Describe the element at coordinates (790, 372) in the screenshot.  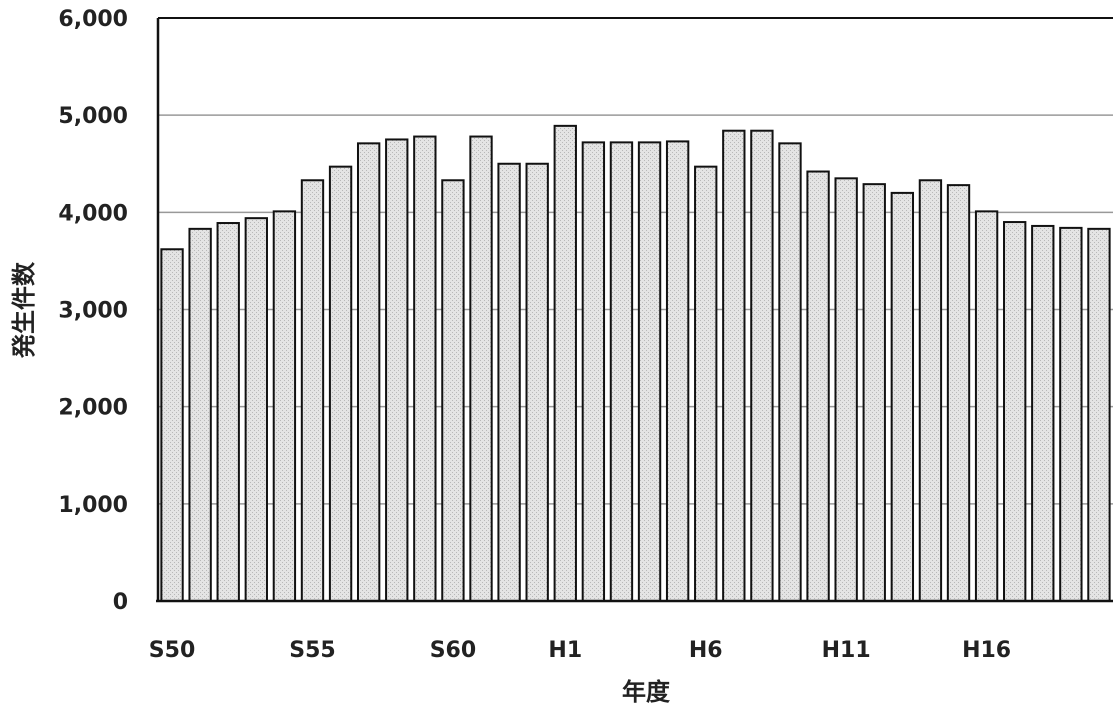
I see `bar-H9` at that location.